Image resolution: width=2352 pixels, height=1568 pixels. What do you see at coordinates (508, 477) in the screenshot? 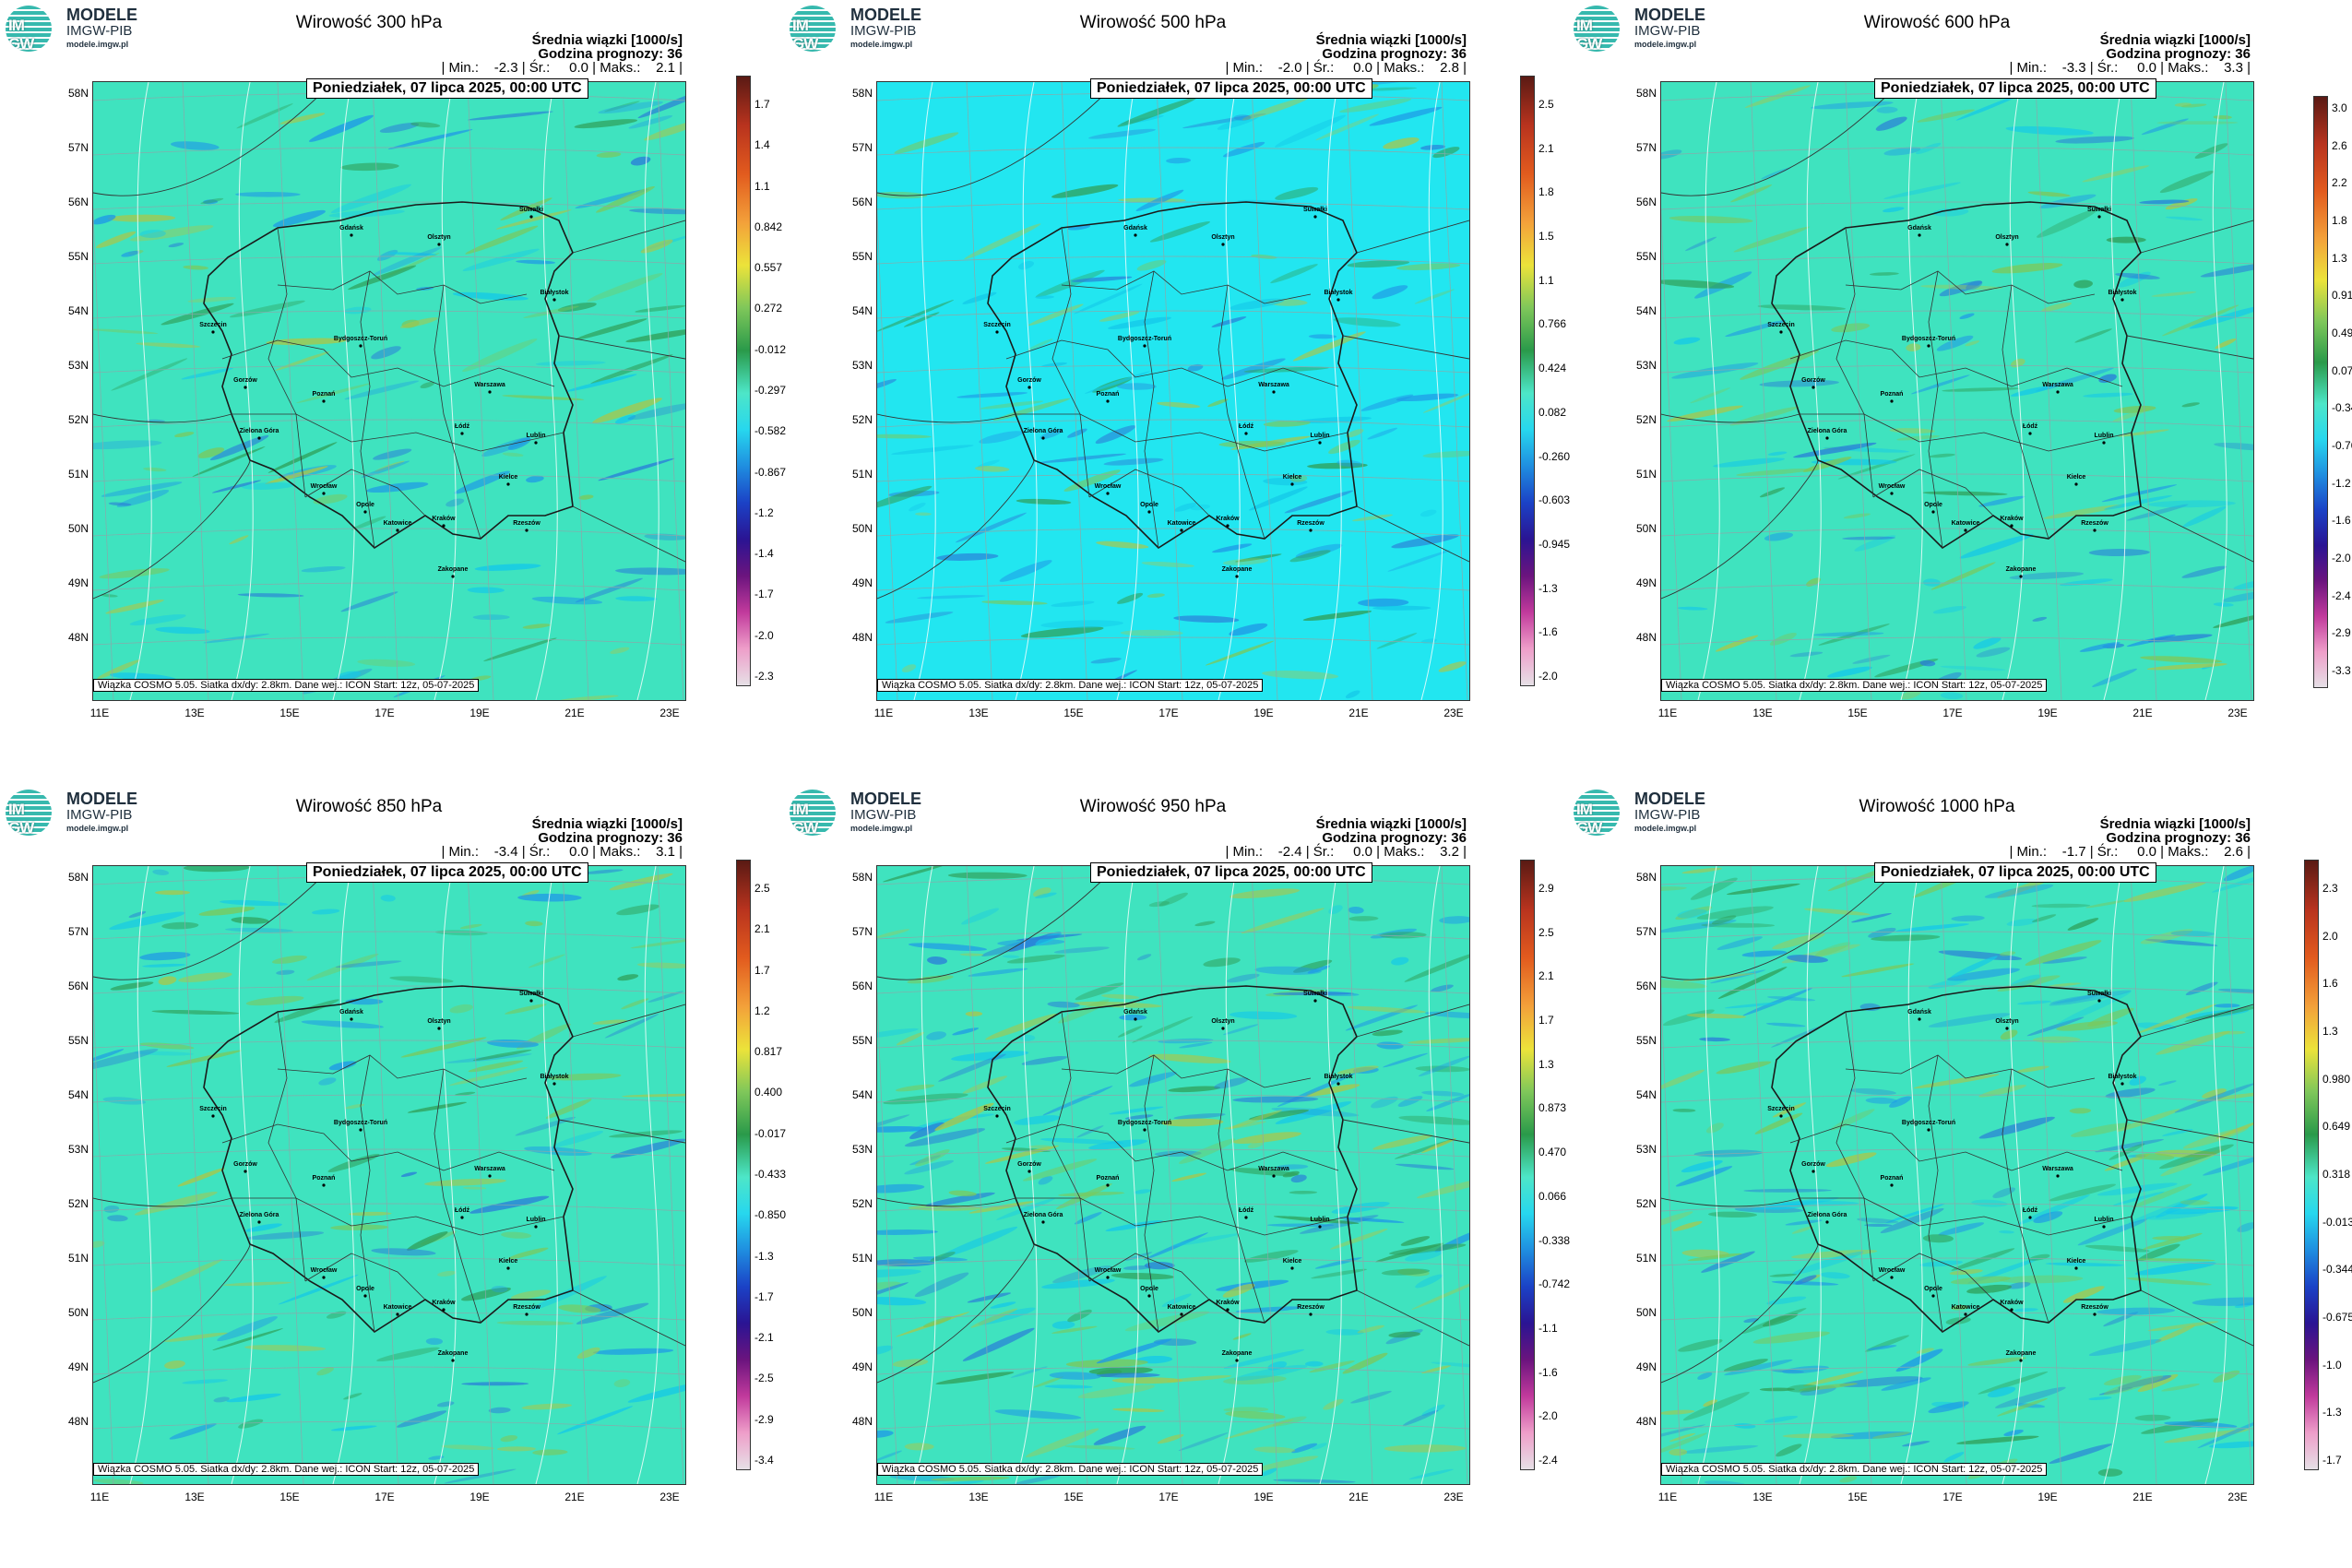
I see `city-label: Kielce` at bounding box center [508, 477].